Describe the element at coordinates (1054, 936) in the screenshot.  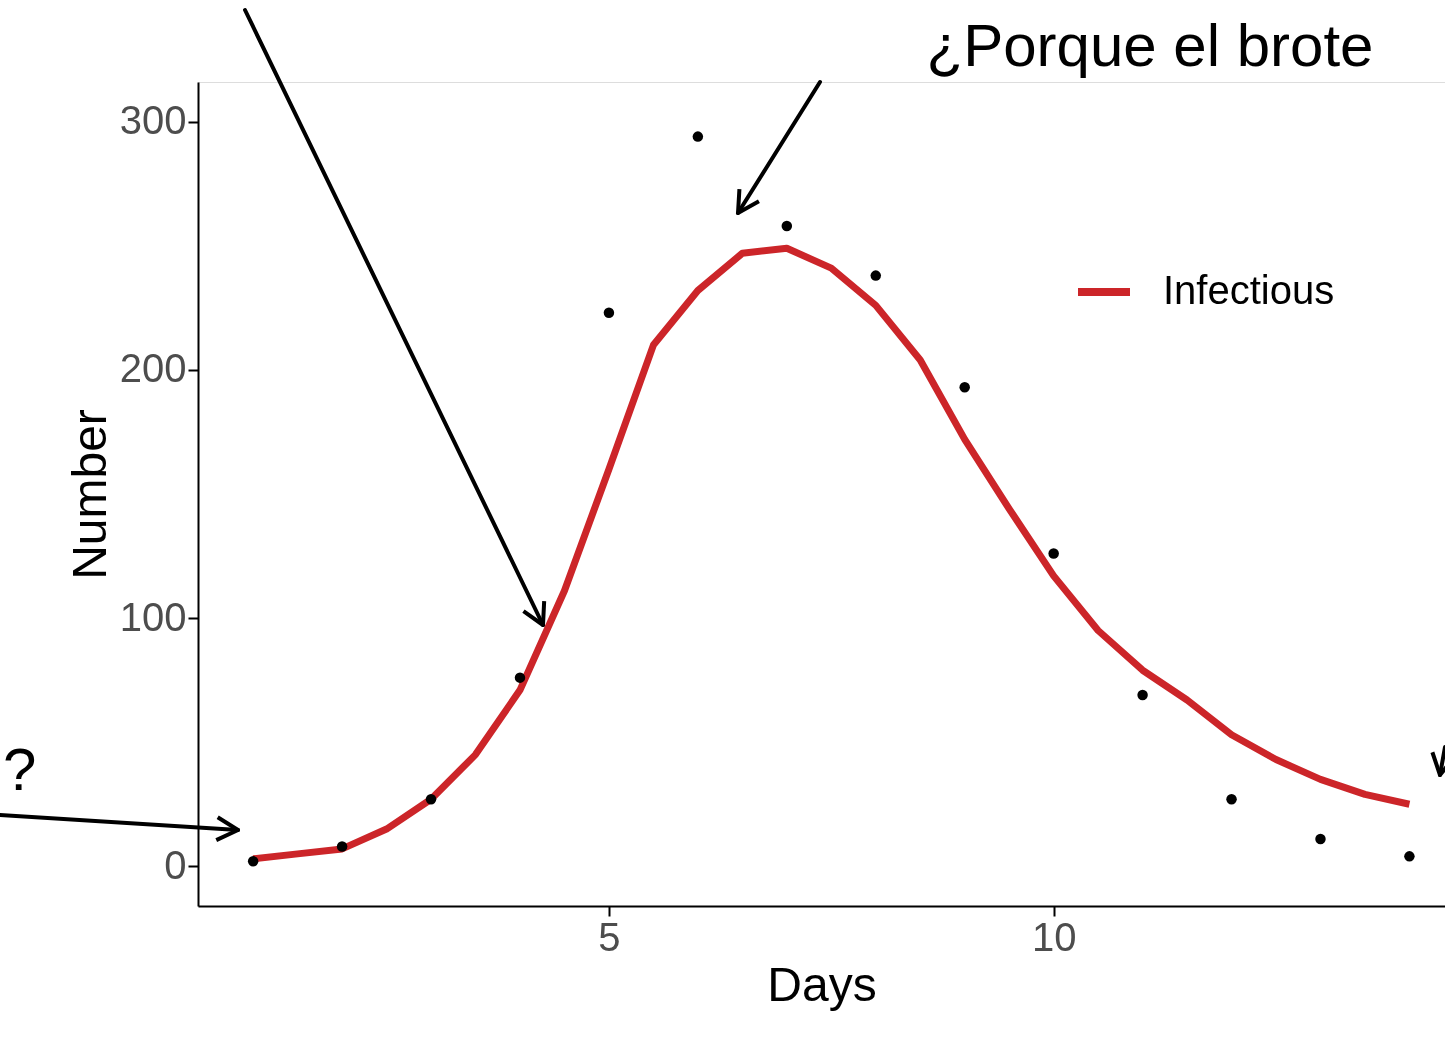
I see `x-tick-label: 10` at that location.